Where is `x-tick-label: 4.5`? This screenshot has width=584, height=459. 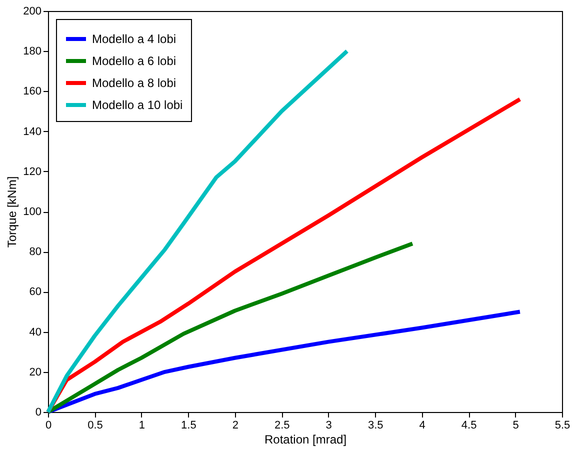
x-tick-label: 4.5 is located at coordinates (469, 426).